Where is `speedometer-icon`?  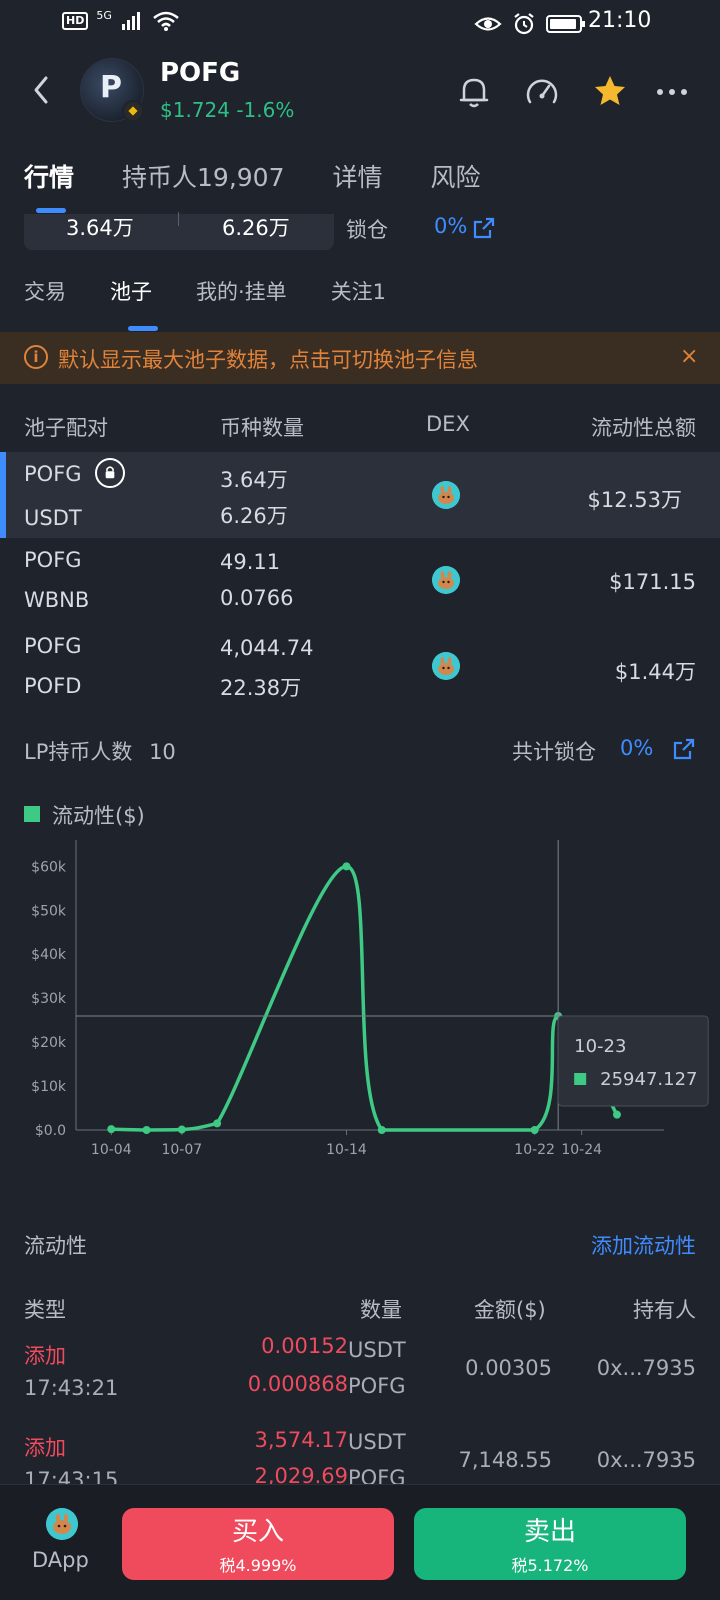
speedometer-icon is located at coordinates (542, 92).